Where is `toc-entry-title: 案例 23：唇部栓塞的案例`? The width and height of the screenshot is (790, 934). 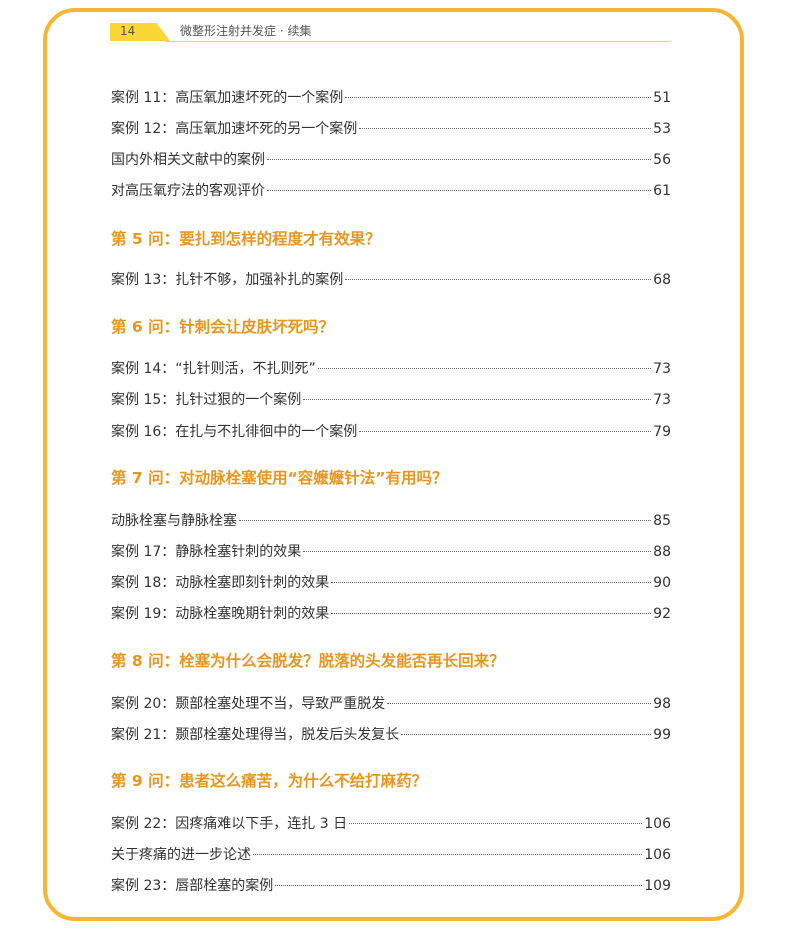 toc-entry-title: 案例 23：唇部栓塞的案例 is located at coordinates (192, 886).